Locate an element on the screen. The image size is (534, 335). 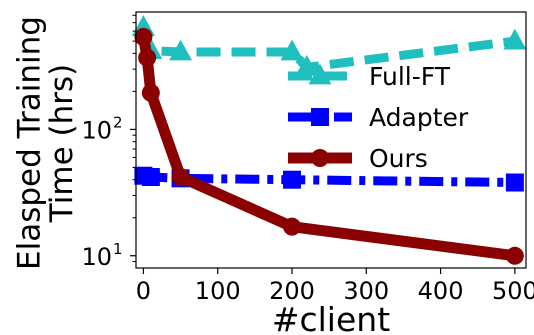
legend-item-ours: Ours is located at coordinates (358, 158).